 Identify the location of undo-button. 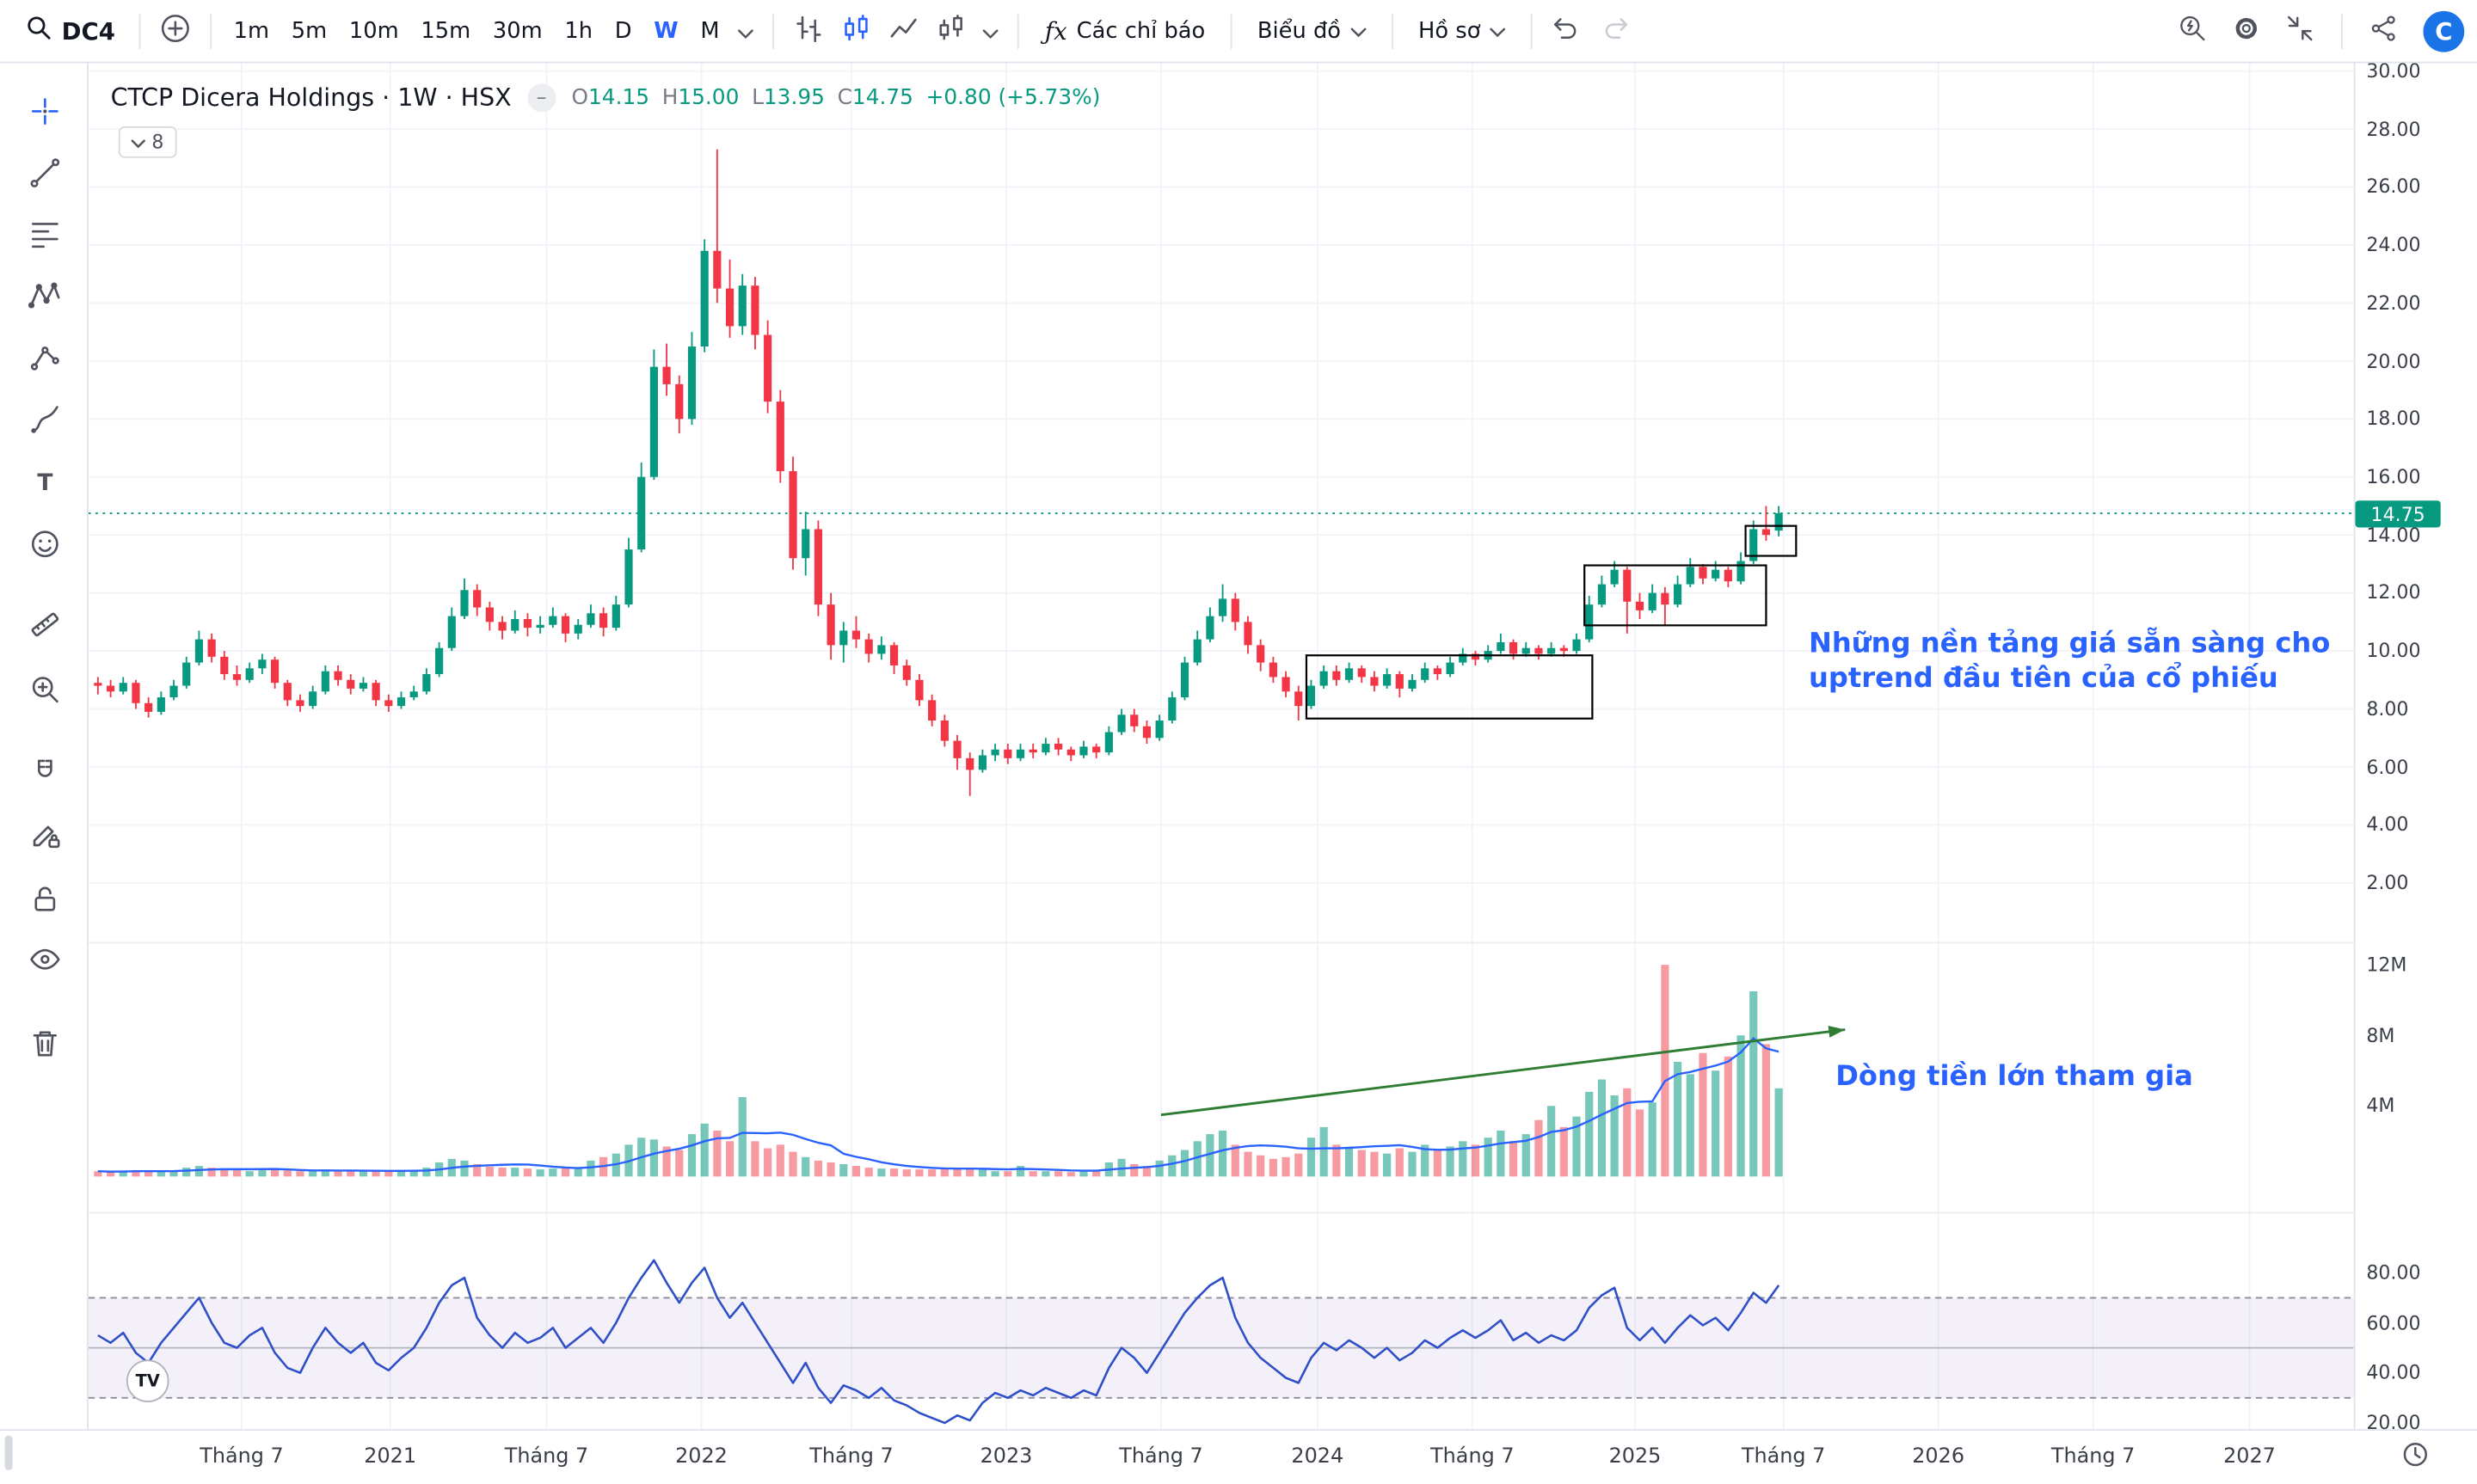
(1567, 30).